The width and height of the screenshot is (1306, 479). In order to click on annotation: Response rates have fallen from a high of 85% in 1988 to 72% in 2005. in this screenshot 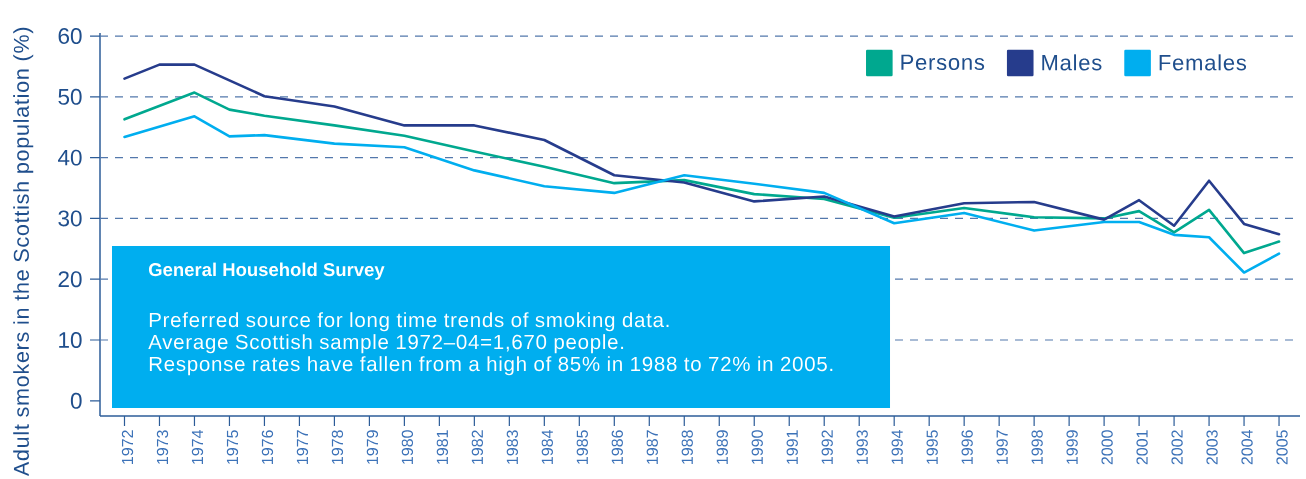, I will do `click(491, 366)`.